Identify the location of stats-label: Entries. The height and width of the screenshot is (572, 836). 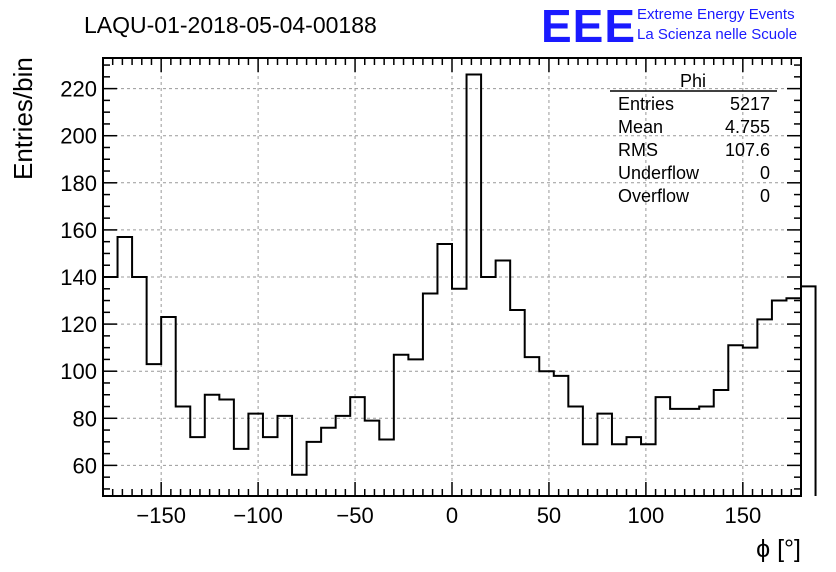
(646, 104).